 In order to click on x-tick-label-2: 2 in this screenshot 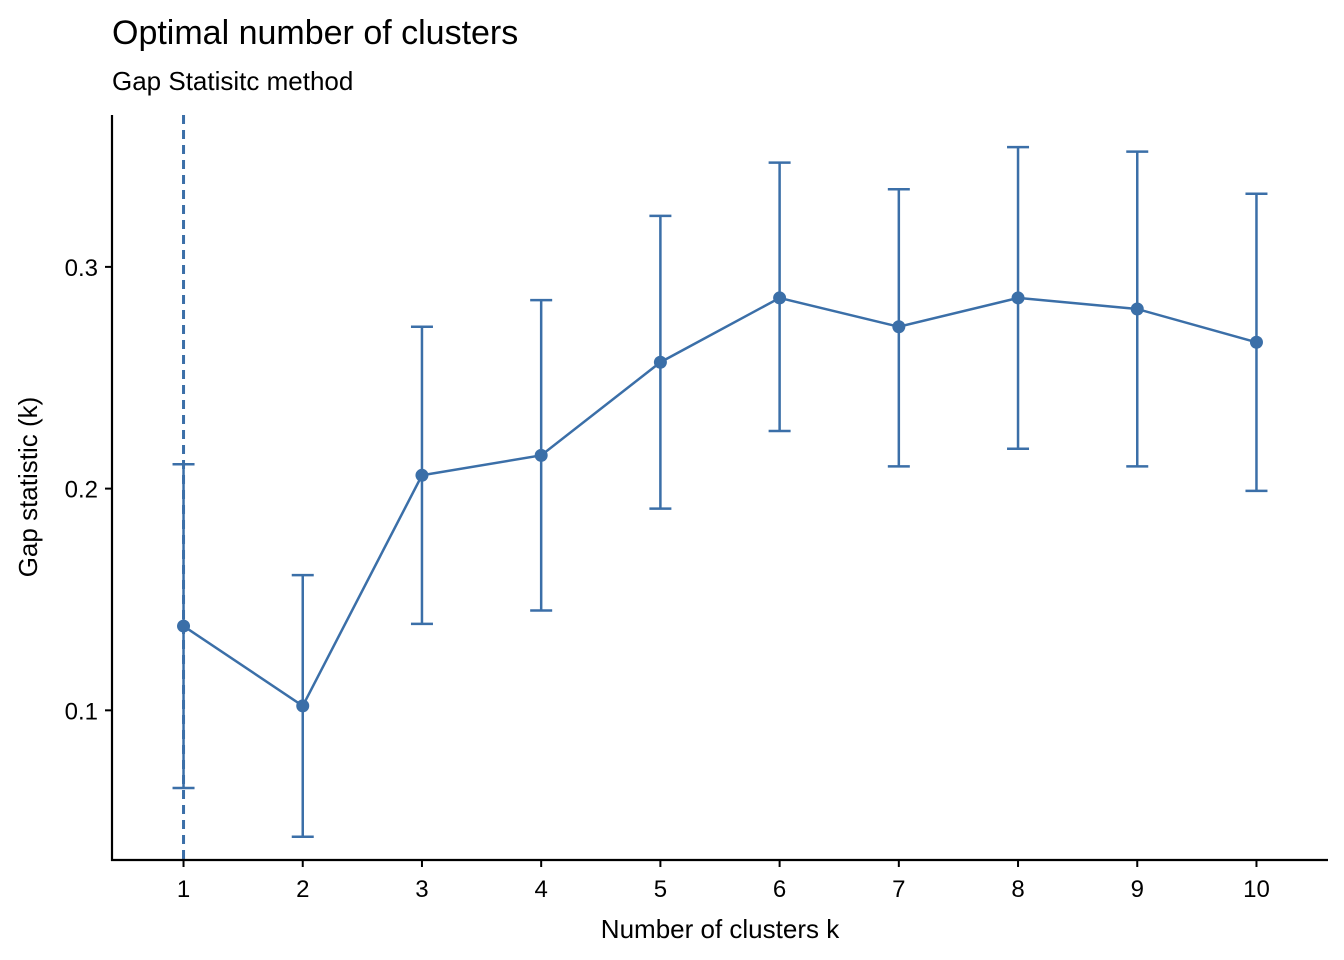, I will do `click(302, 889)`.